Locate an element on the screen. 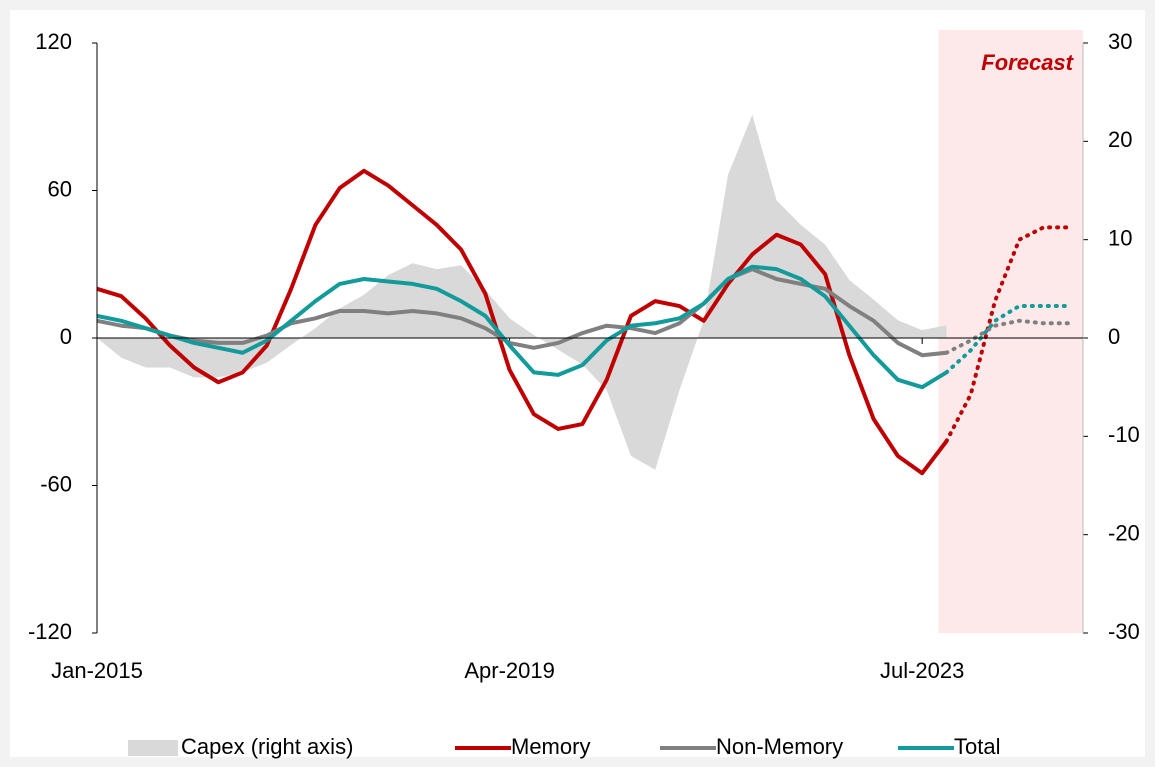 This screenshot has height=767, width=1155. y2-tick-label: -30 is located at coordinates (1124, 631).